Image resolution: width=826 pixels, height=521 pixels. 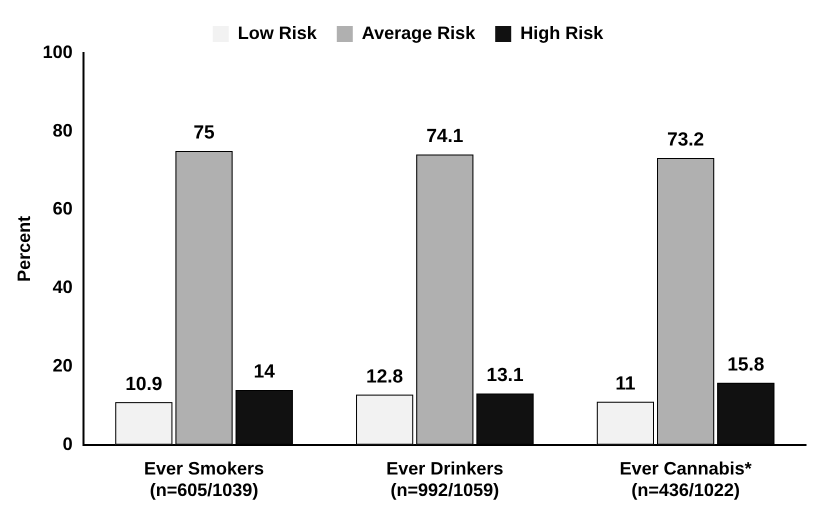 I want to click on data-label: 74.1, so click(x=445, y=137).